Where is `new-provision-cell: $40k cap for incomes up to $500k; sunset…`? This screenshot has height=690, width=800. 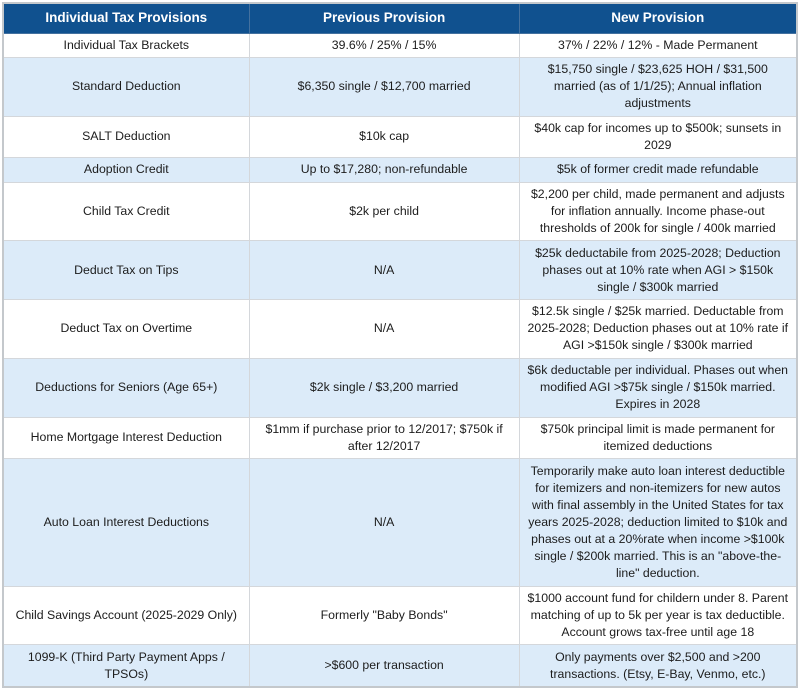
new-provision-cell: $40k cap for incomes up to $500k; sunset… is located at coordinates (658, 137).